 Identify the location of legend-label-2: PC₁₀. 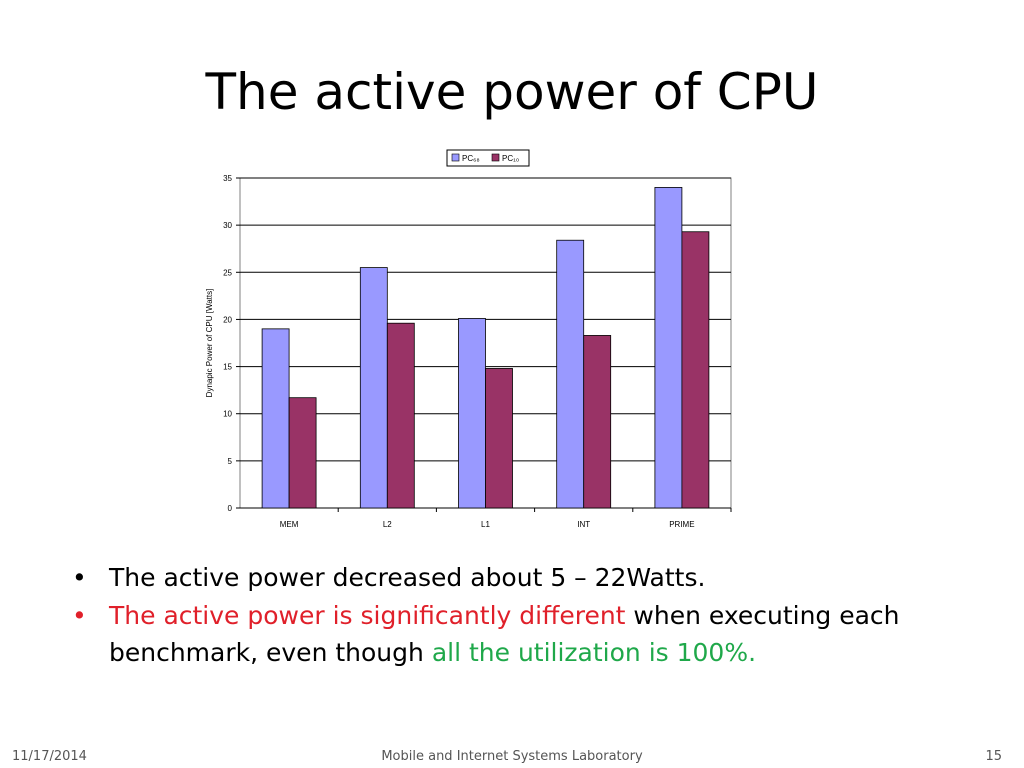
(510, 158).